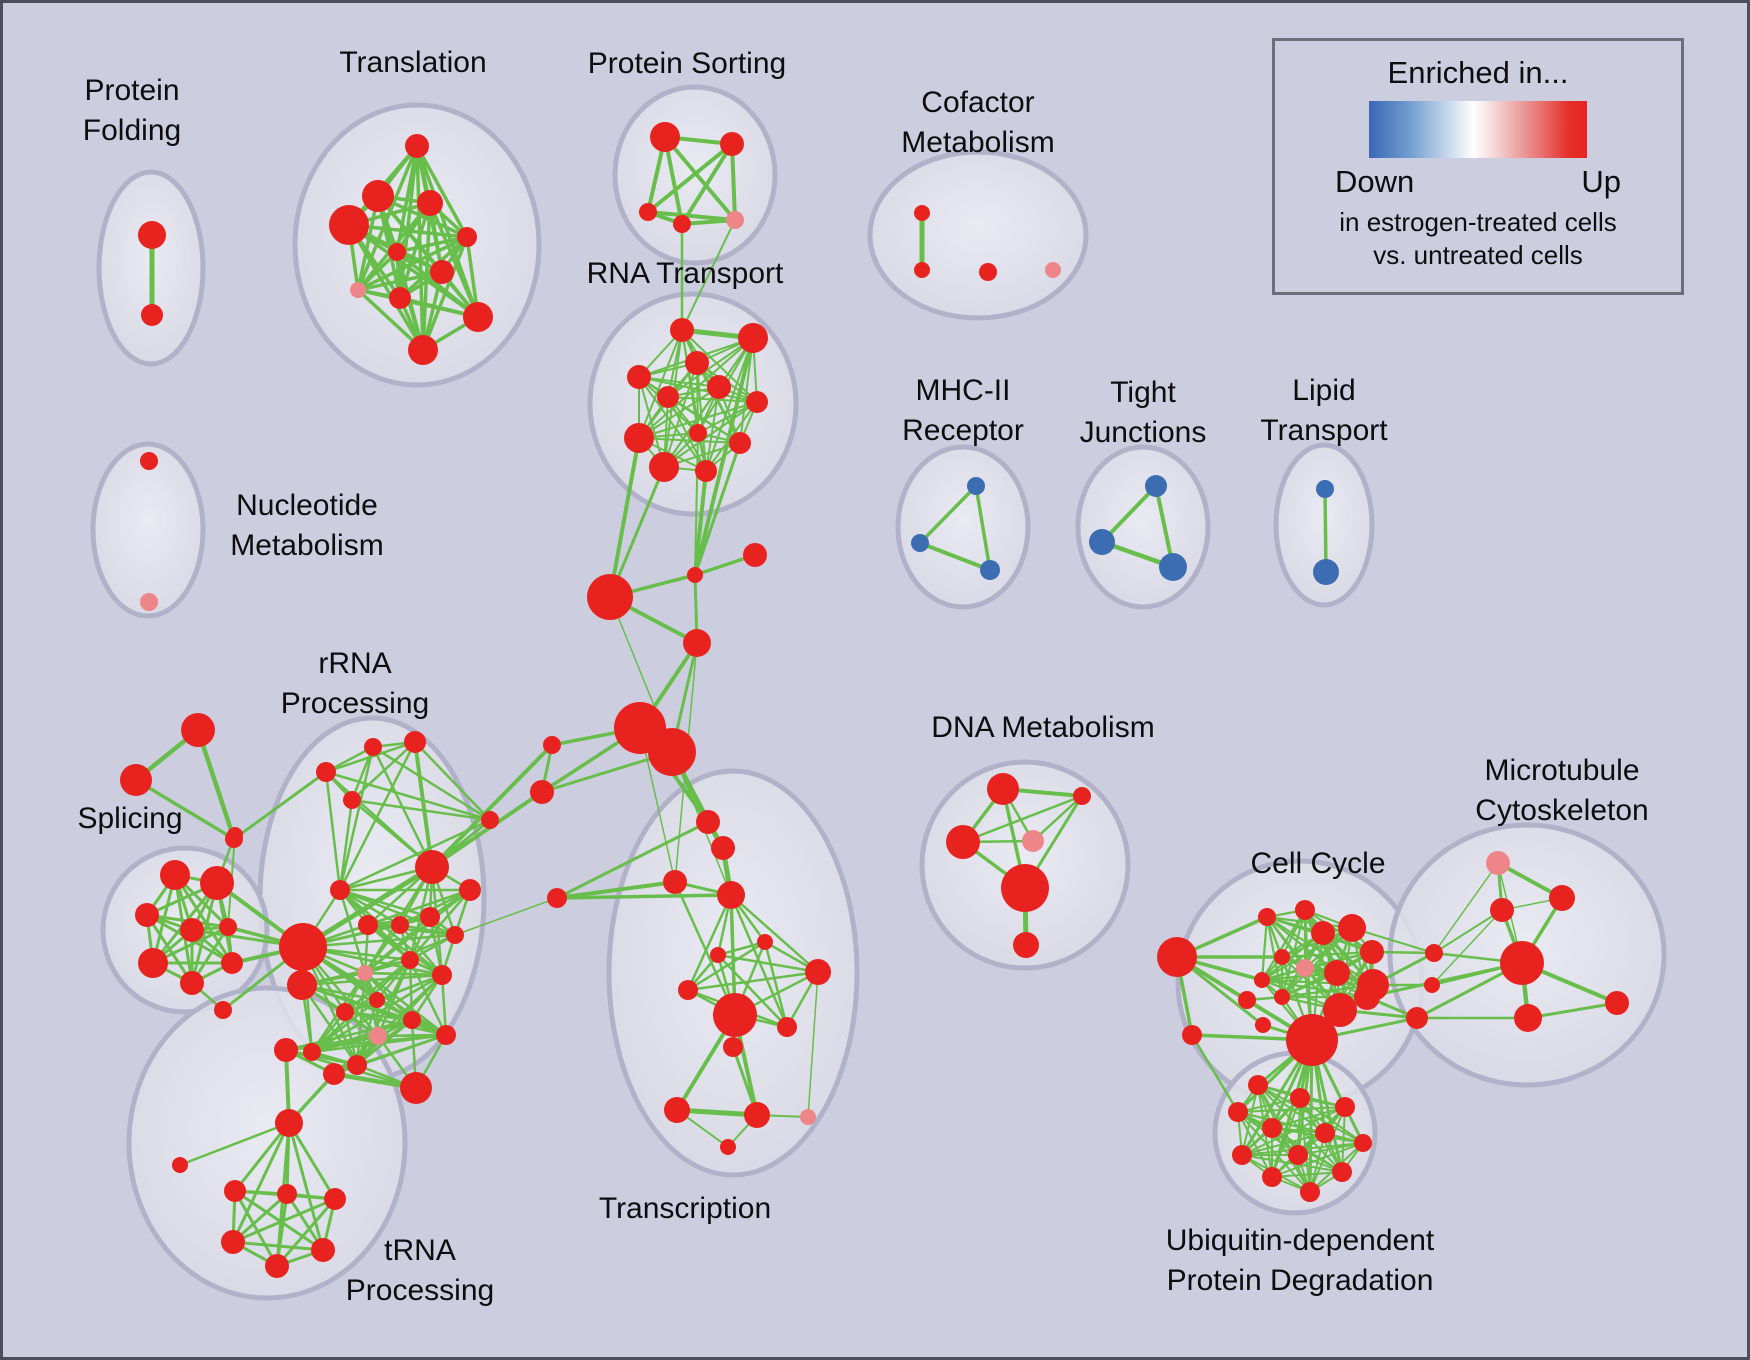 This screenshot has width=1750, height=1360. I want to click on node-sp1, so click(175, 875).